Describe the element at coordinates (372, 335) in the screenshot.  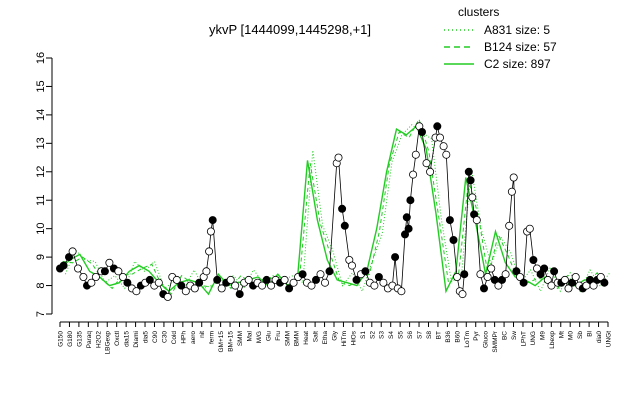
I see `x-tick-label: S2` at that location.